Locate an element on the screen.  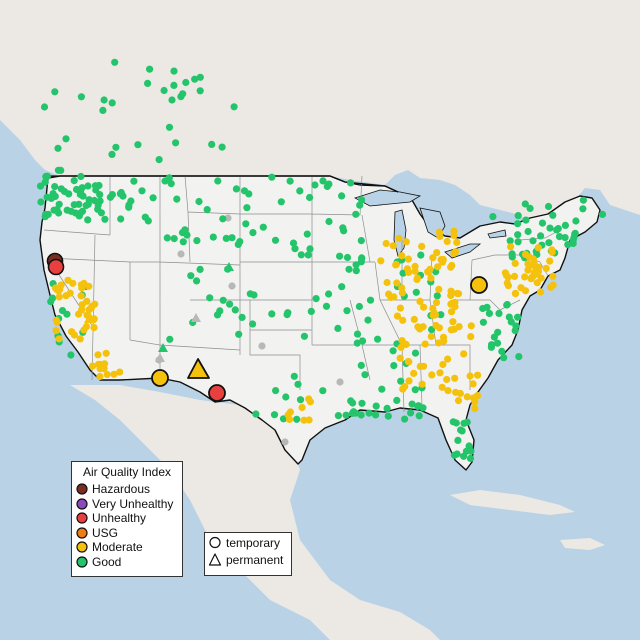
inactive-monitor is located at coordinates (285, 442).